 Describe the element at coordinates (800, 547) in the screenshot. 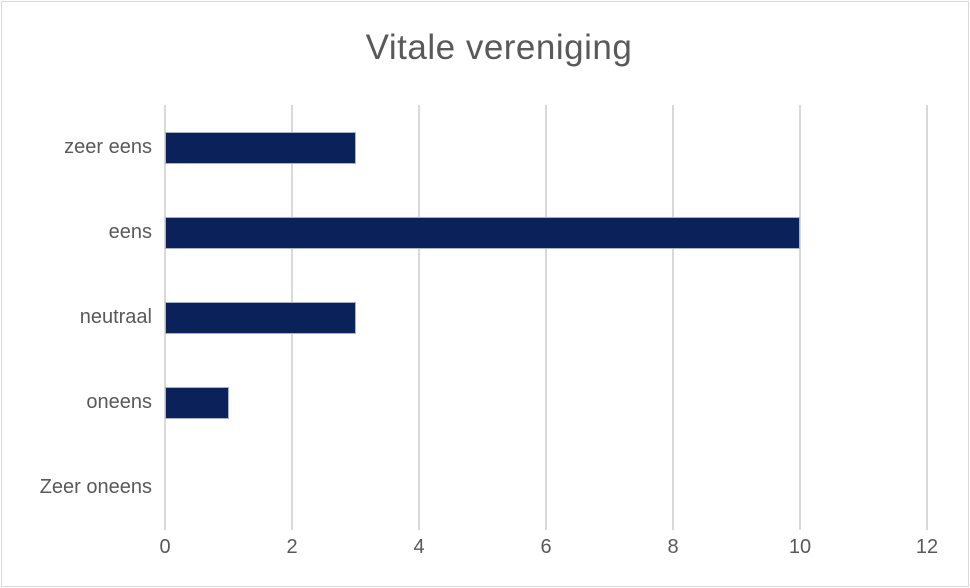

I see `tick-label: 10` at that location.